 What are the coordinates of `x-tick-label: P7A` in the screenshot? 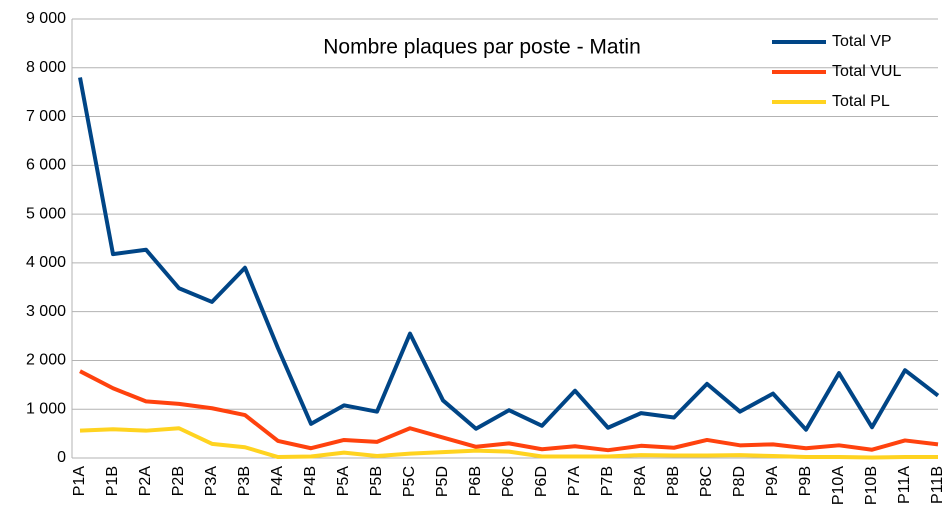 It's located at (574, 481).